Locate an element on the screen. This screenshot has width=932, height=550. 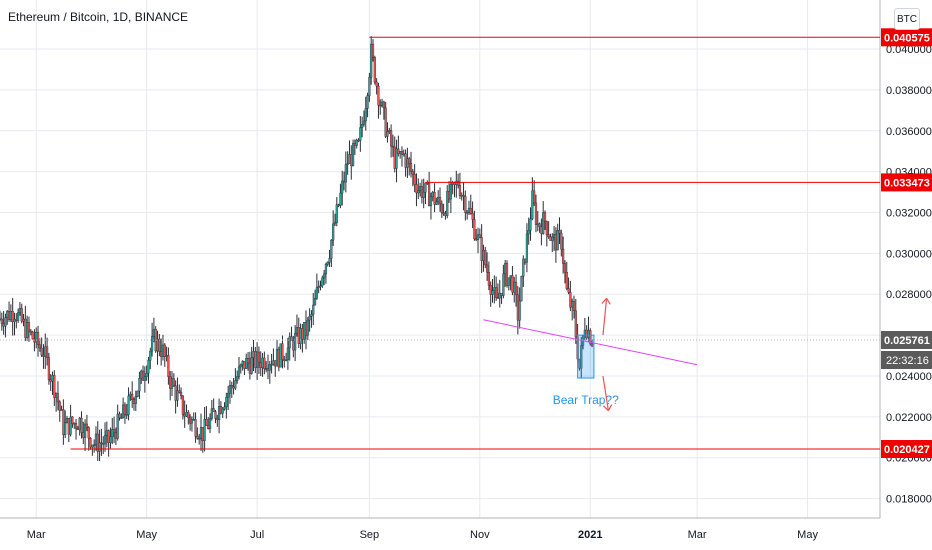
current-price-tag is located at coordinates (906, 340).